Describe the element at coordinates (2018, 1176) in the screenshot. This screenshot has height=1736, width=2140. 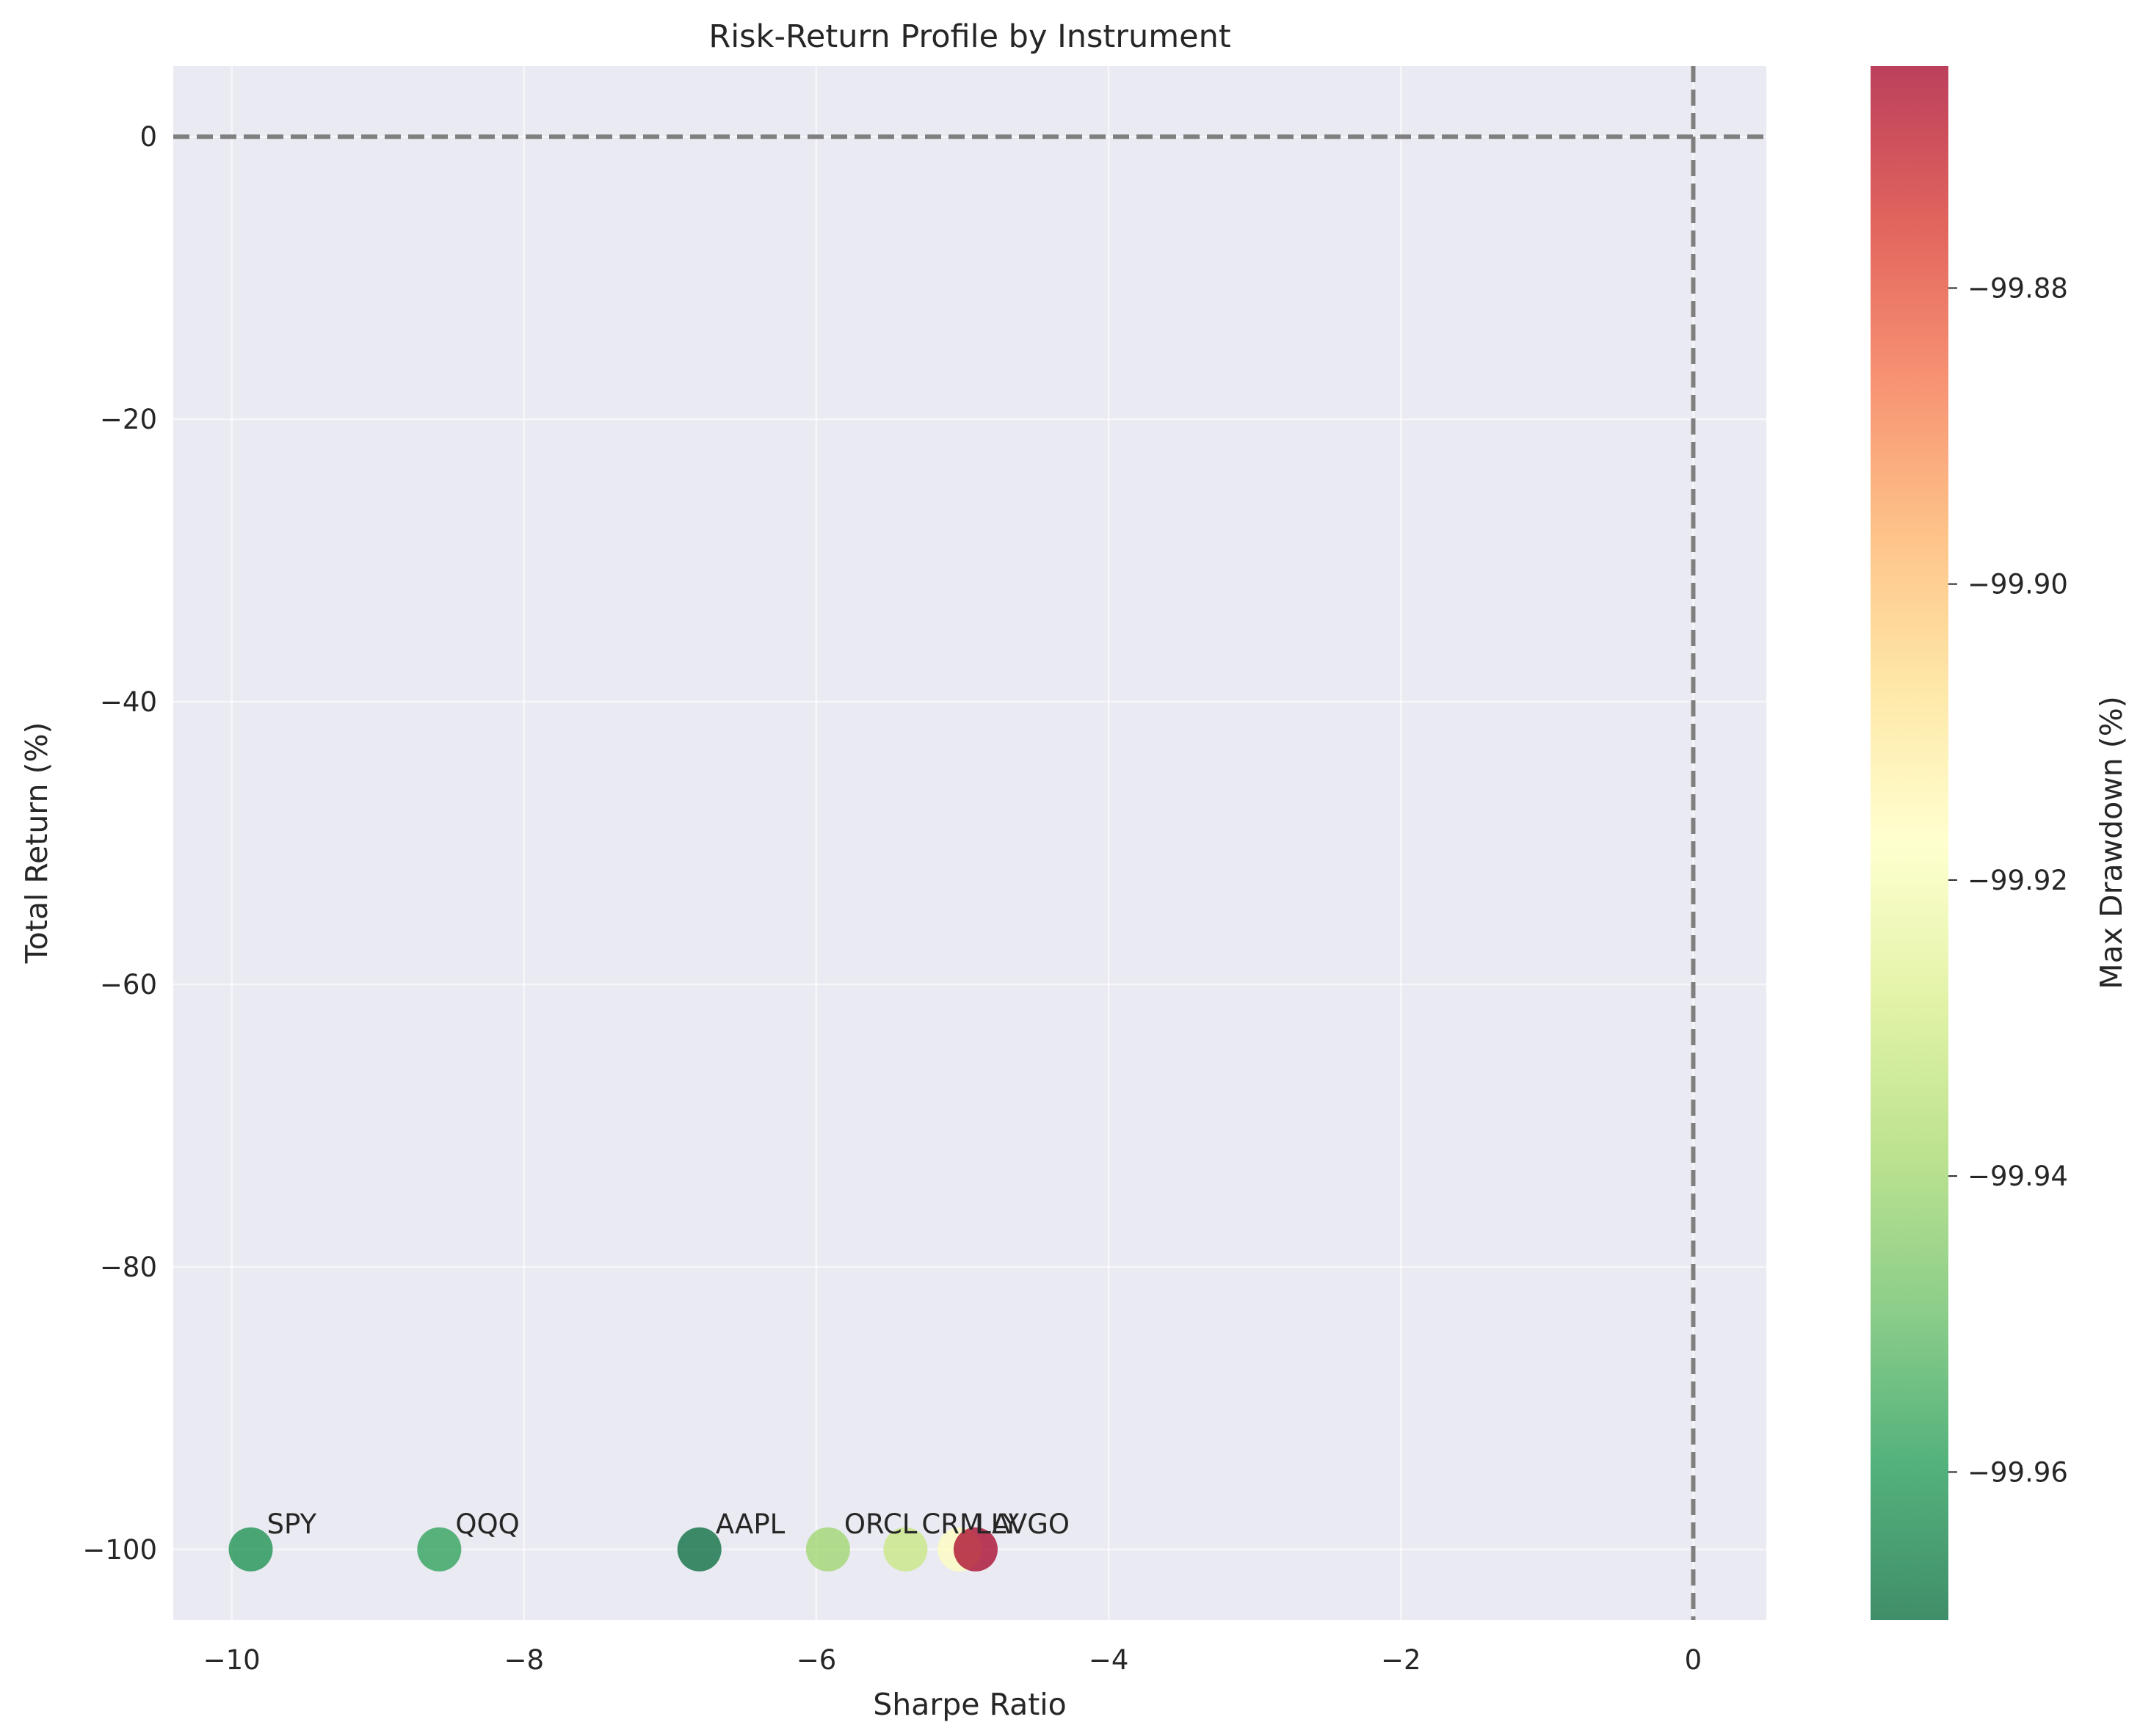
I see `colorbar-tick-label: −99.94` at that location.